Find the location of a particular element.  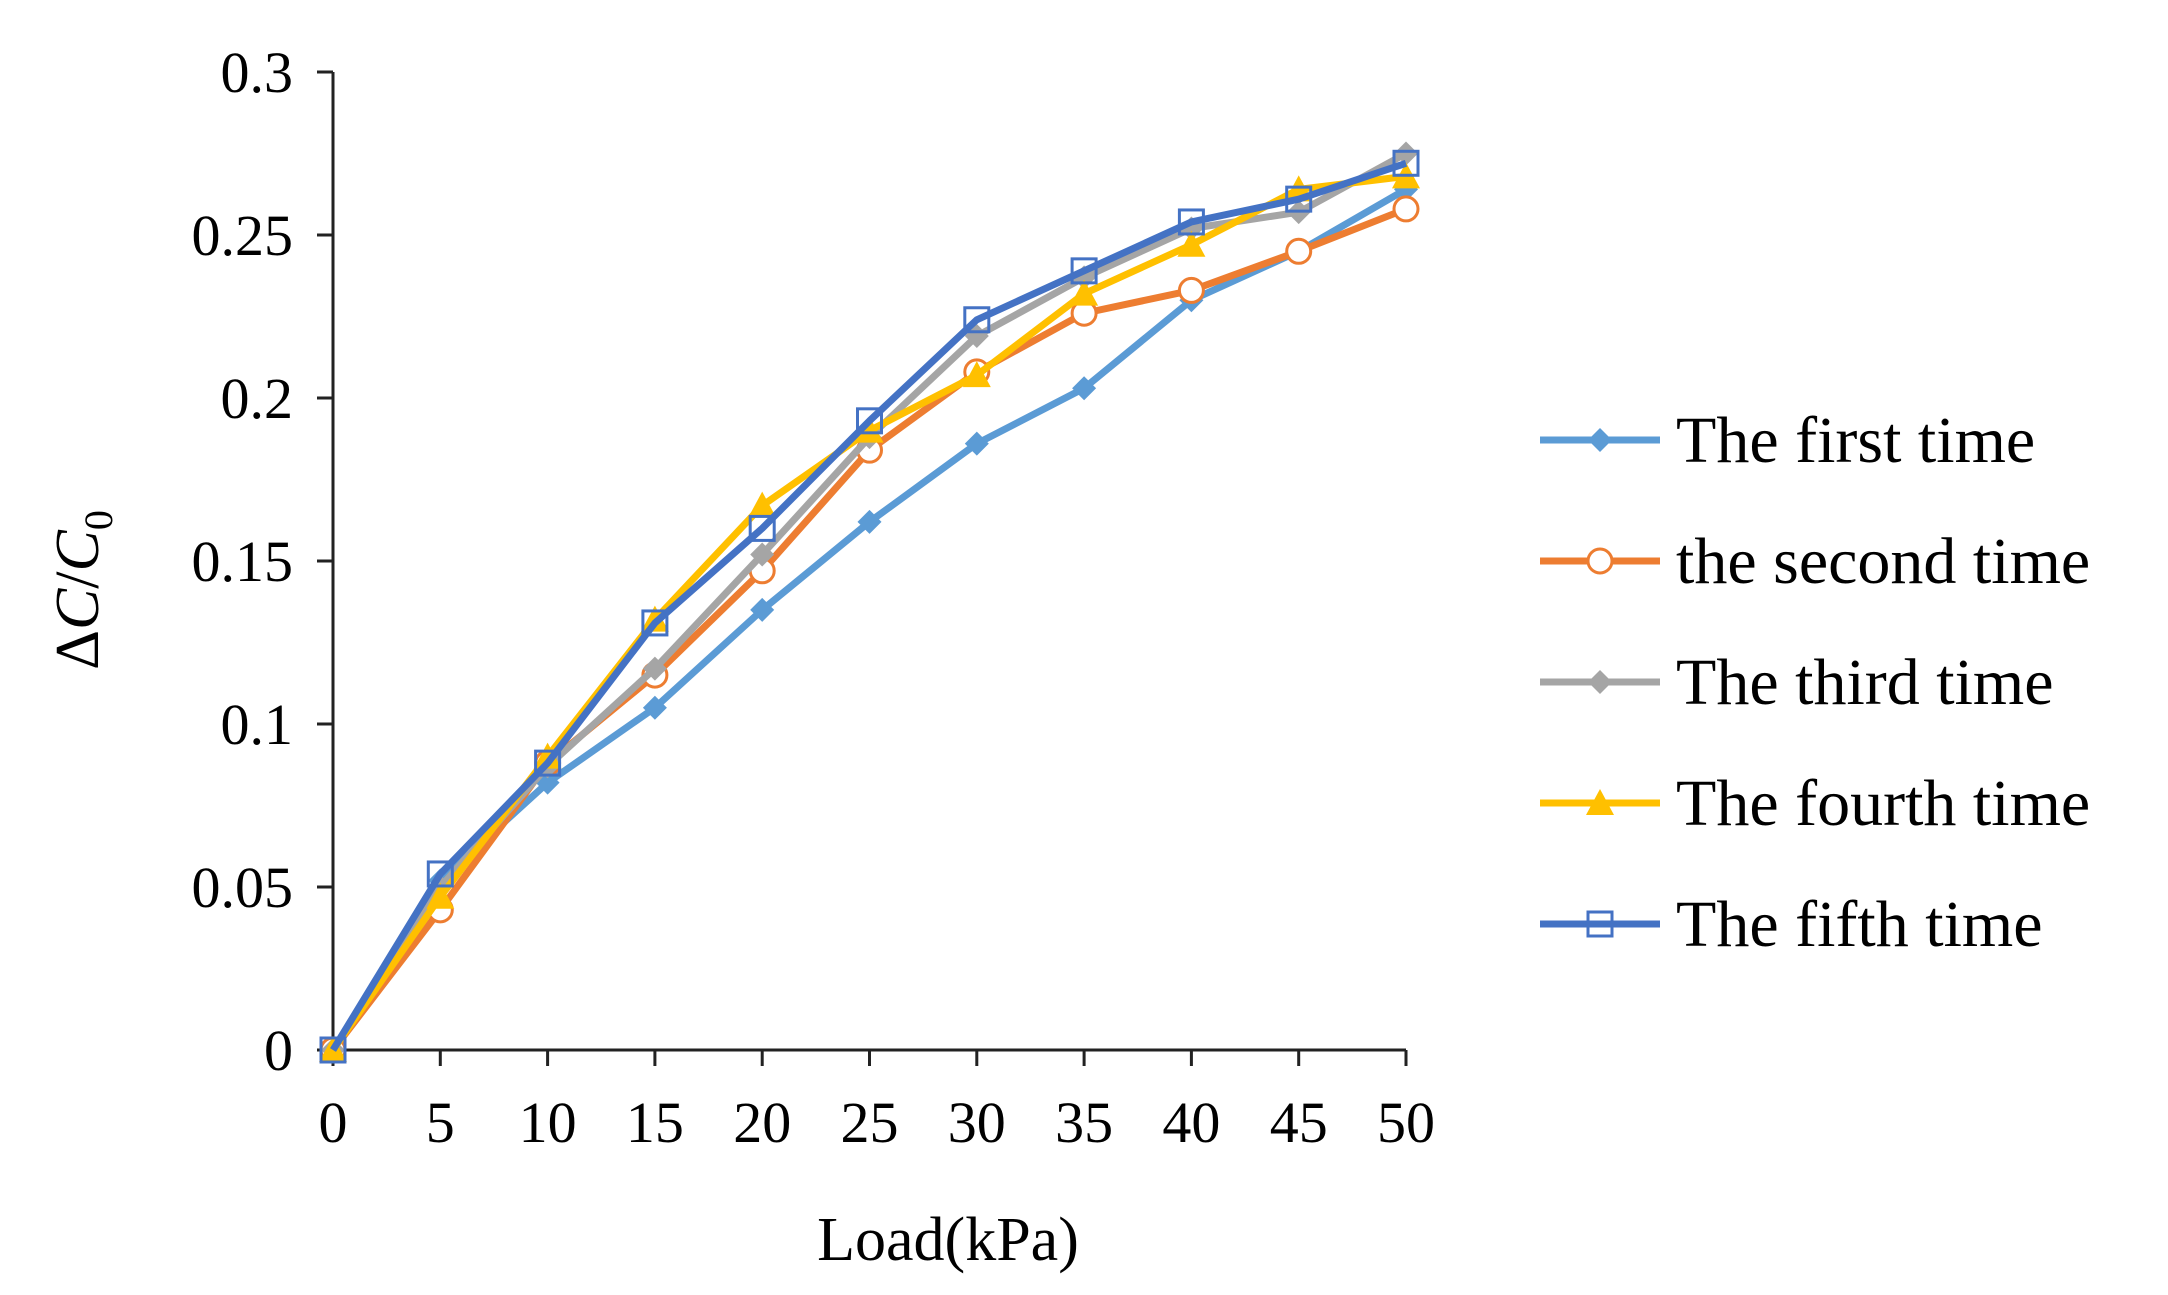

y-tick-label: 0 is located at coordinates (278, 1050).